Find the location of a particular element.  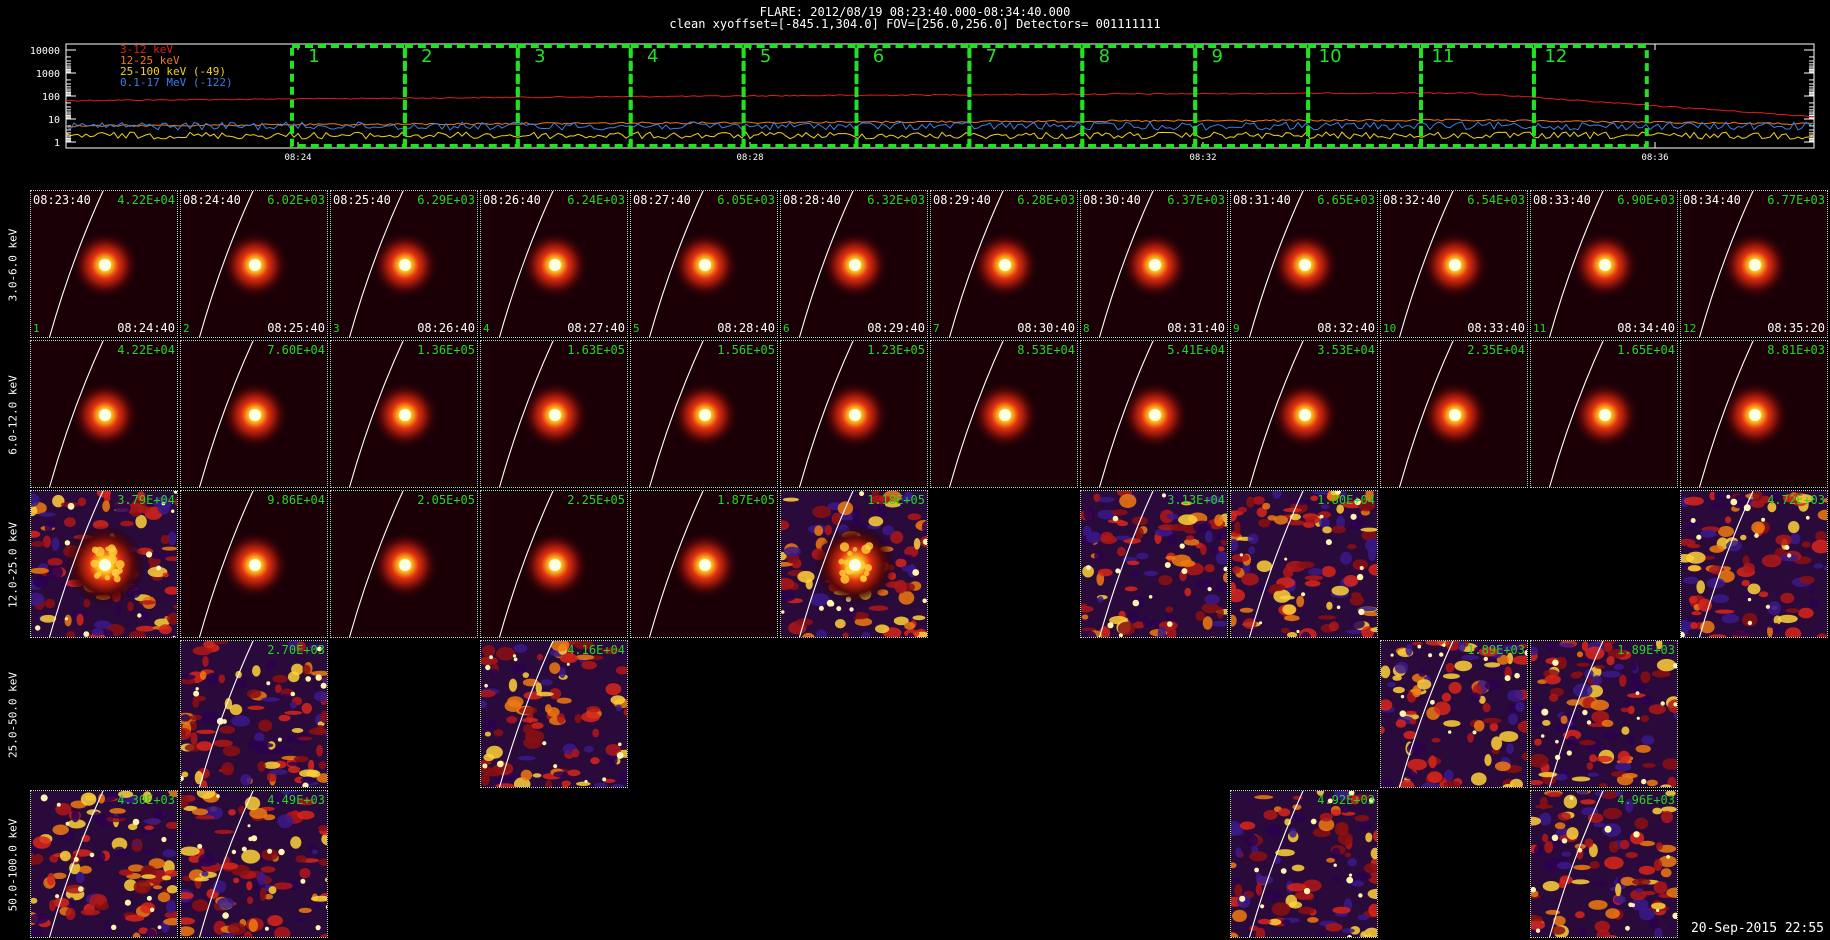

interval-label: 6 is located at coordinates (878, 56).